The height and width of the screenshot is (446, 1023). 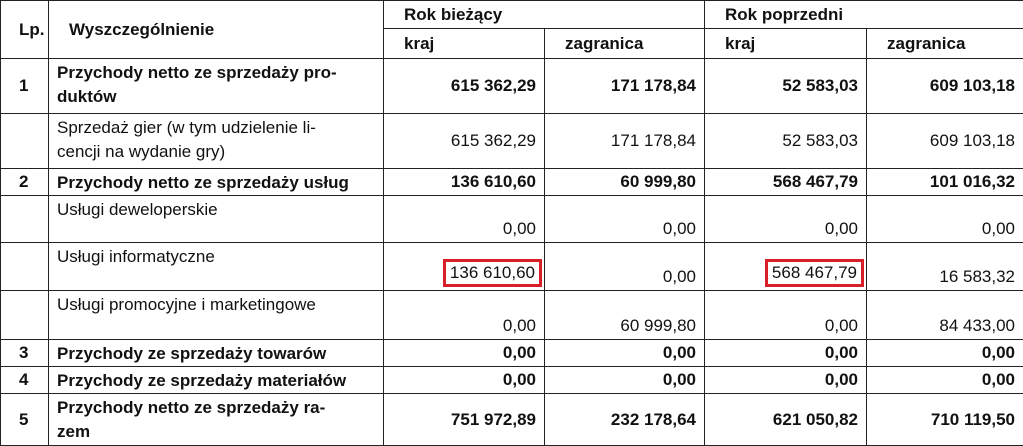 I want to click on row-description: Przychody ze sprzedaży materiałów, so click(x=216, y=380).